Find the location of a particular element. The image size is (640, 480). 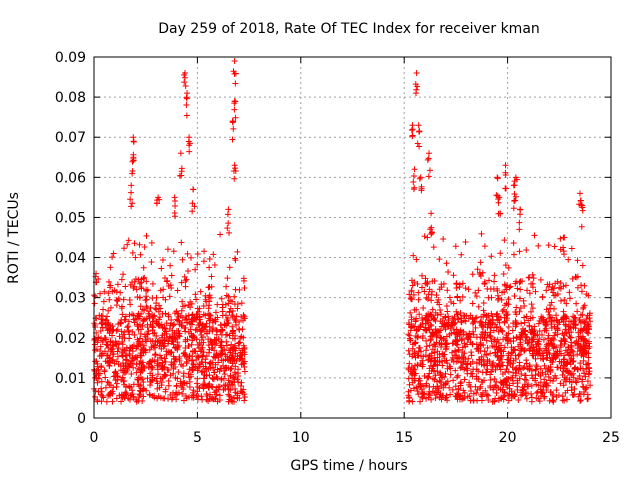

x-tick-label: 10 is located at coordinates (301, 438).